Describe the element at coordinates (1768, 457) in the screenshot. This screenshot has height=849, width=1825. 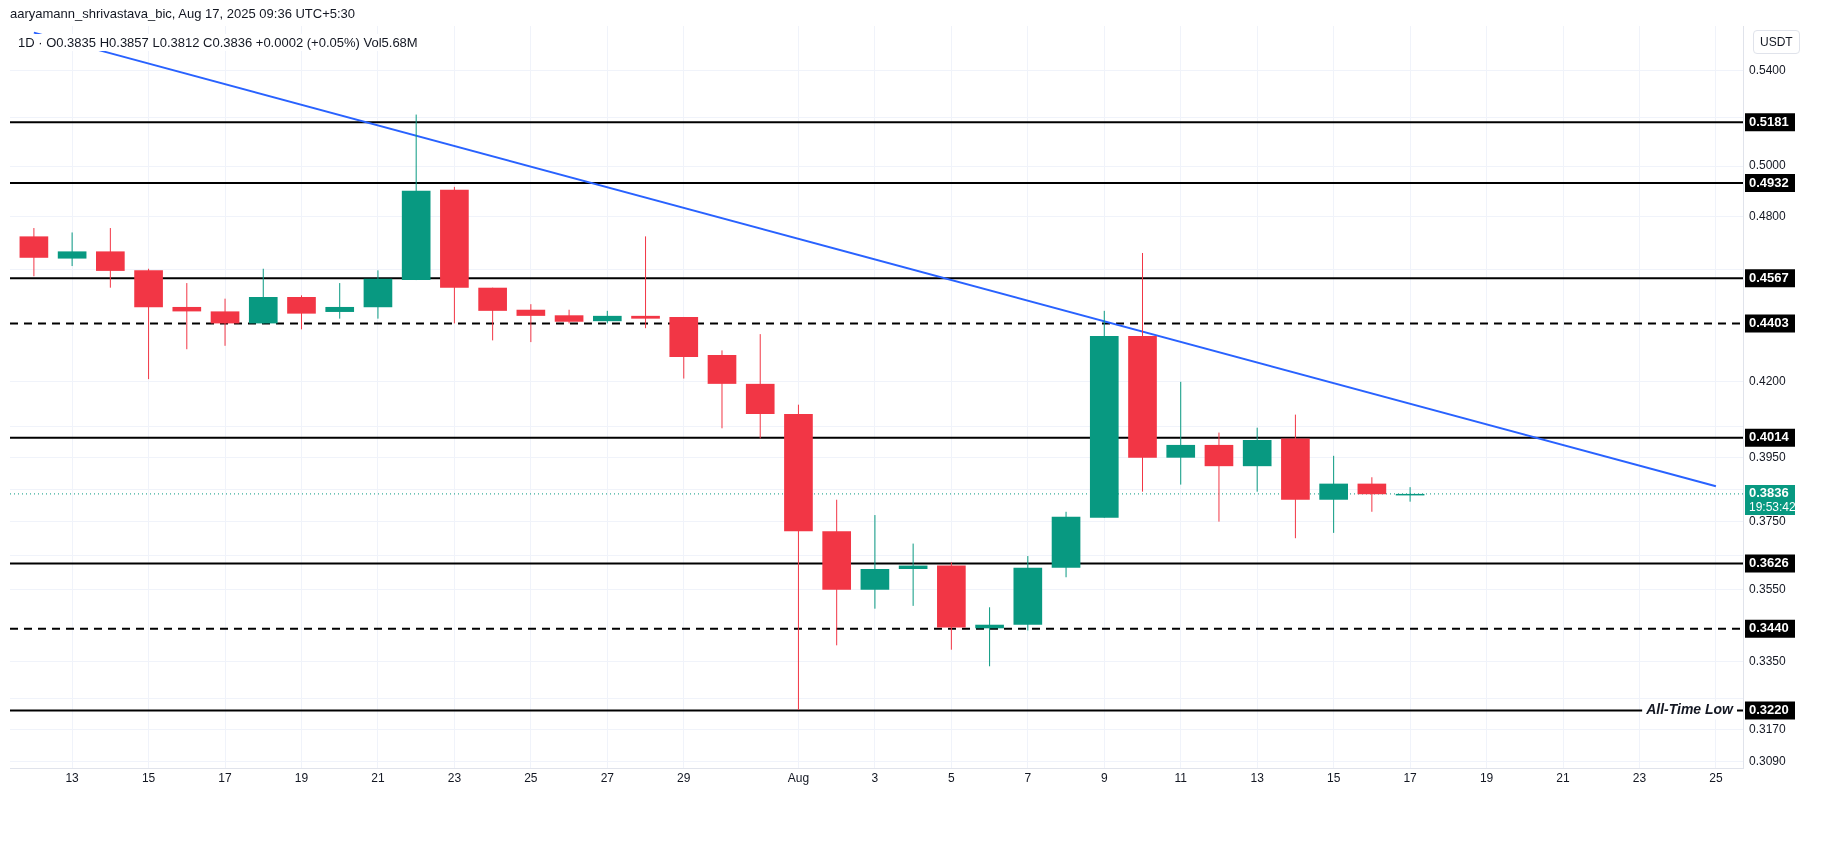
I see `y-tick-label: 0.3950` at that location.